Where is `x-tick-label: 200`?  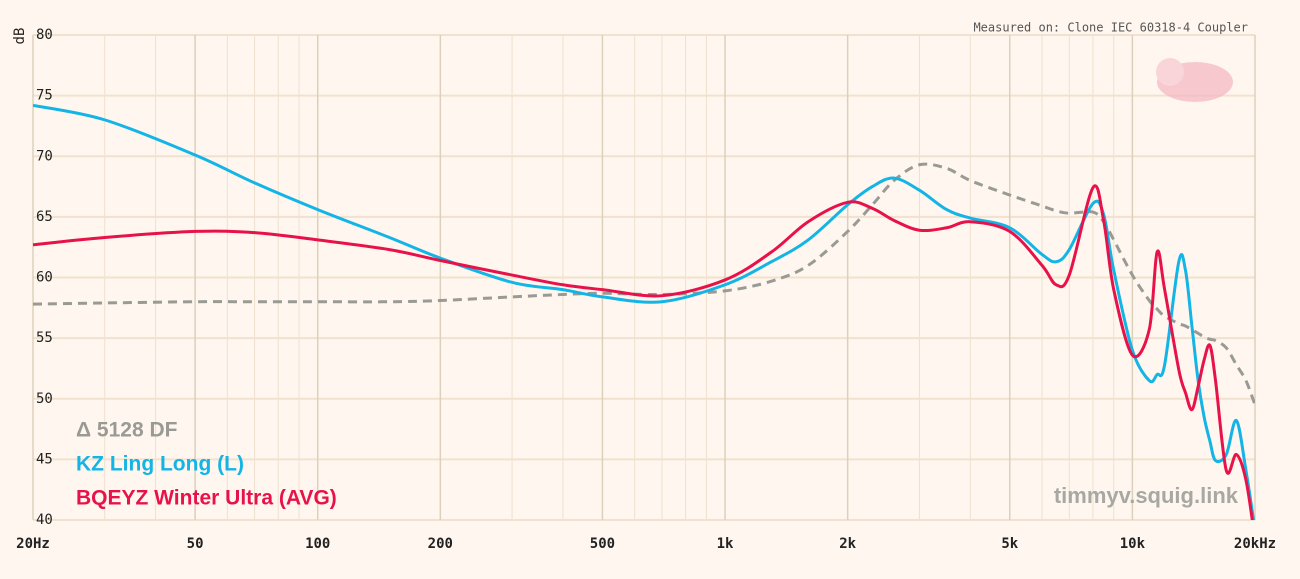 x-tick-label: 200 is located at coordinates (440, 544).